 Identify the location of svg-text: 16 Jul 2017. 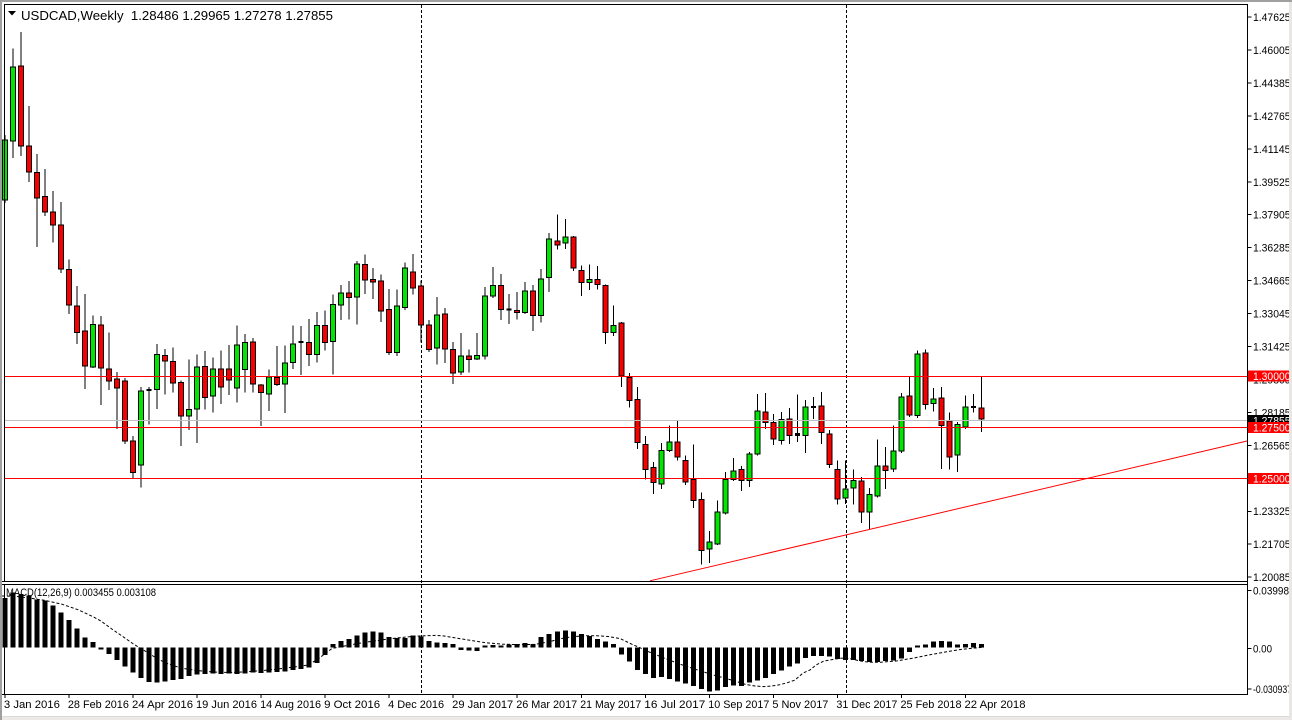
(674, 705).